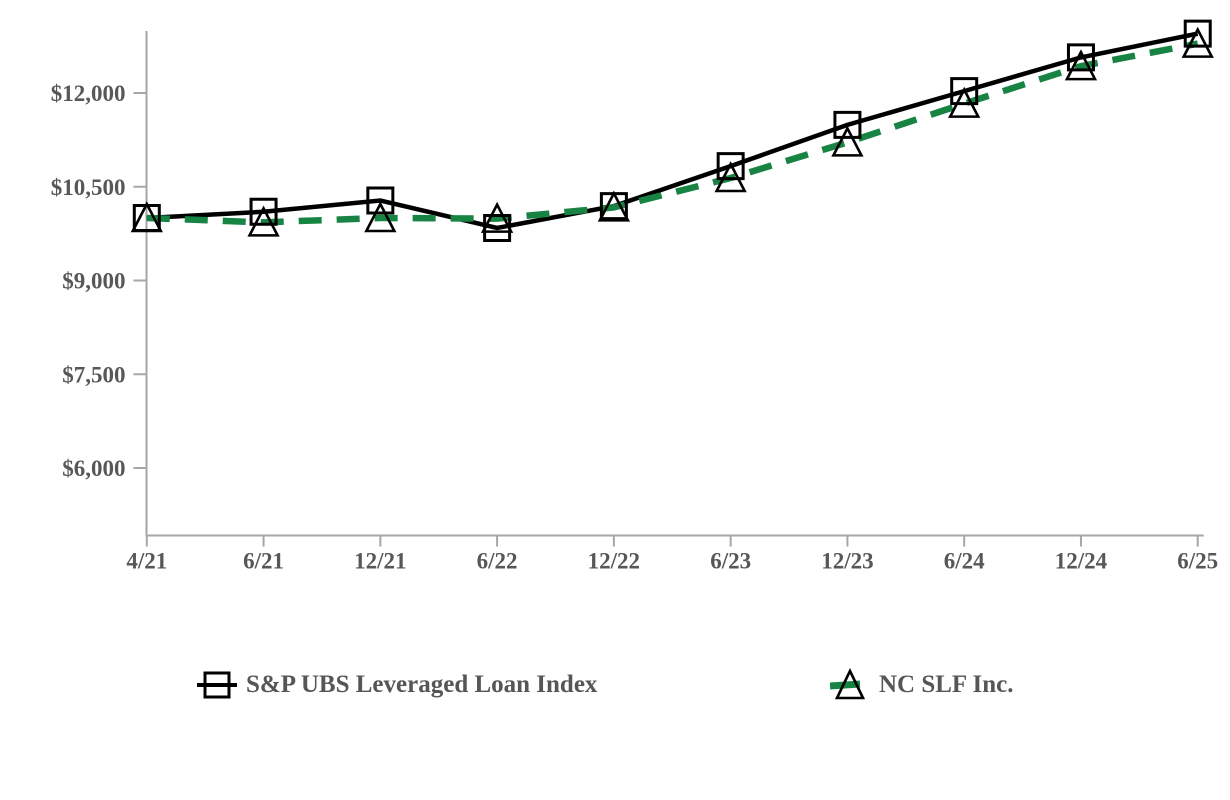 The width and height of the screenshot is (1230, 800). I want to click on x-axis-tick-label: 12/22, so click(614, 561).